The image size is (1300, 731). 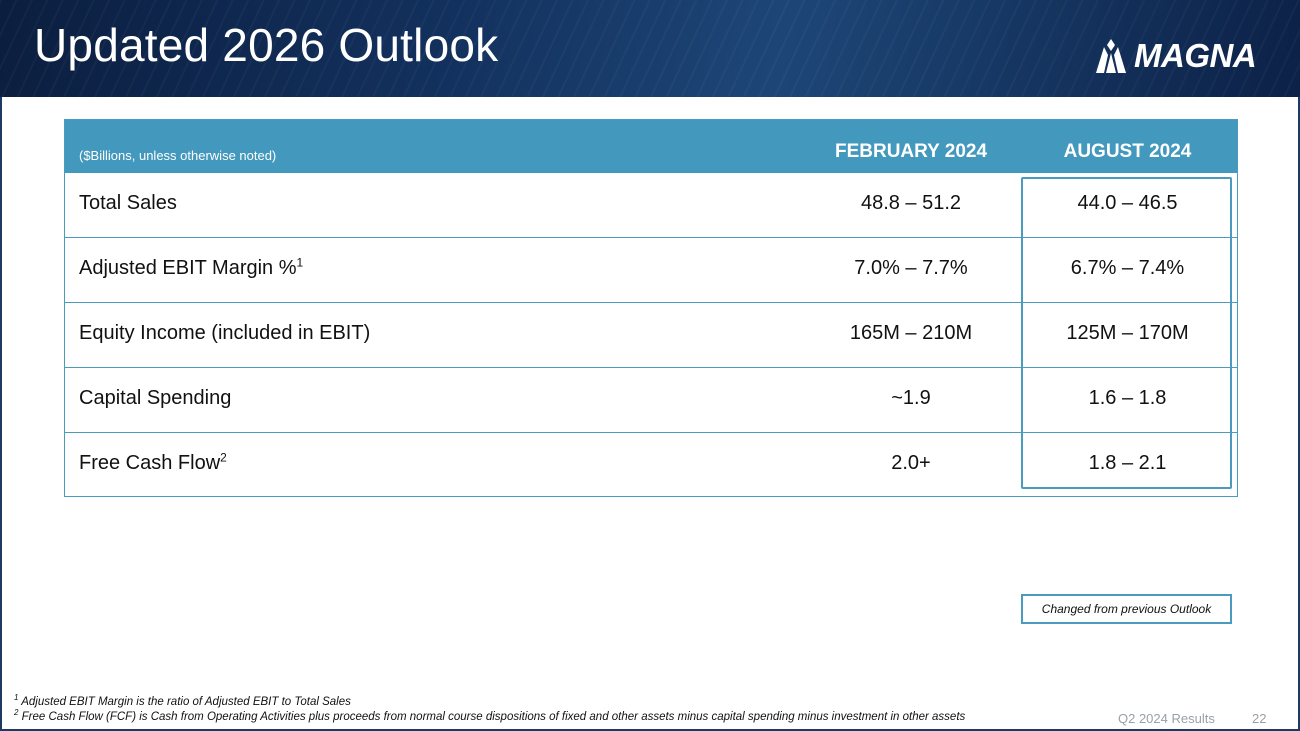 I want to click on table-row: Free Cash Flow2 2.0+ 1.8 – 2.1, so click(x=651, y=465).